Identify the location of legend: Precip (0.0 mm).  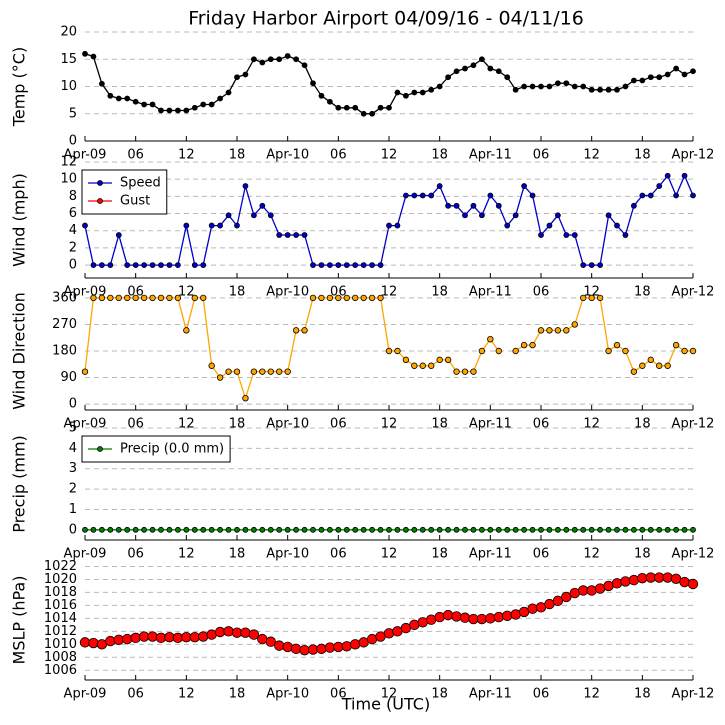
(156, 449).